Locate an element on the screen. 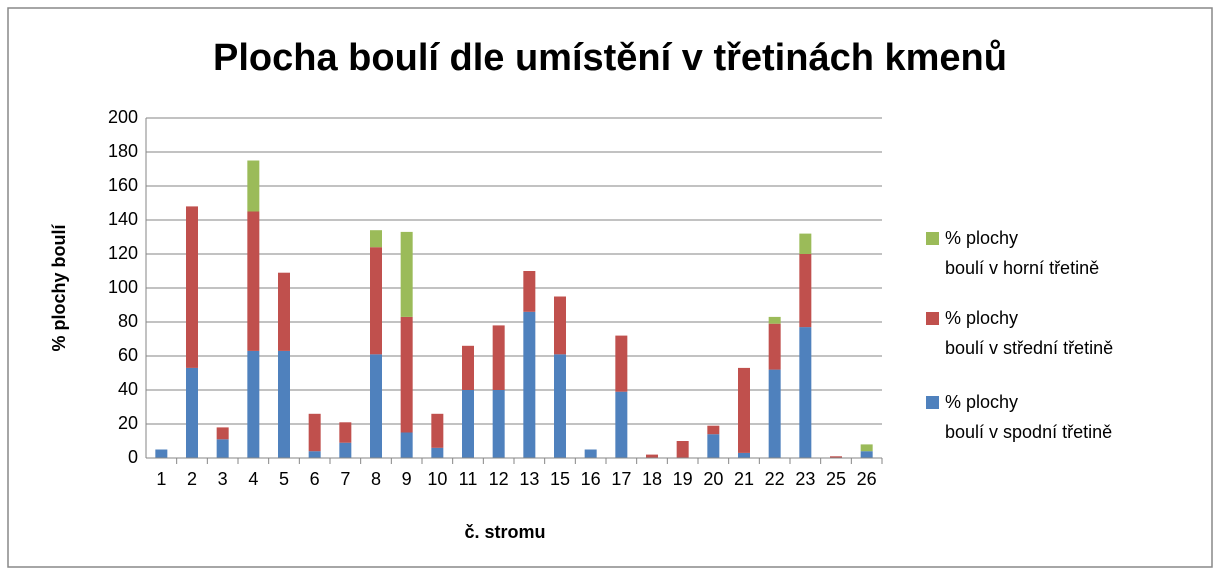 The image size is (1220, 575). x-tick-label: 5 is located at coordinates (284, 479).